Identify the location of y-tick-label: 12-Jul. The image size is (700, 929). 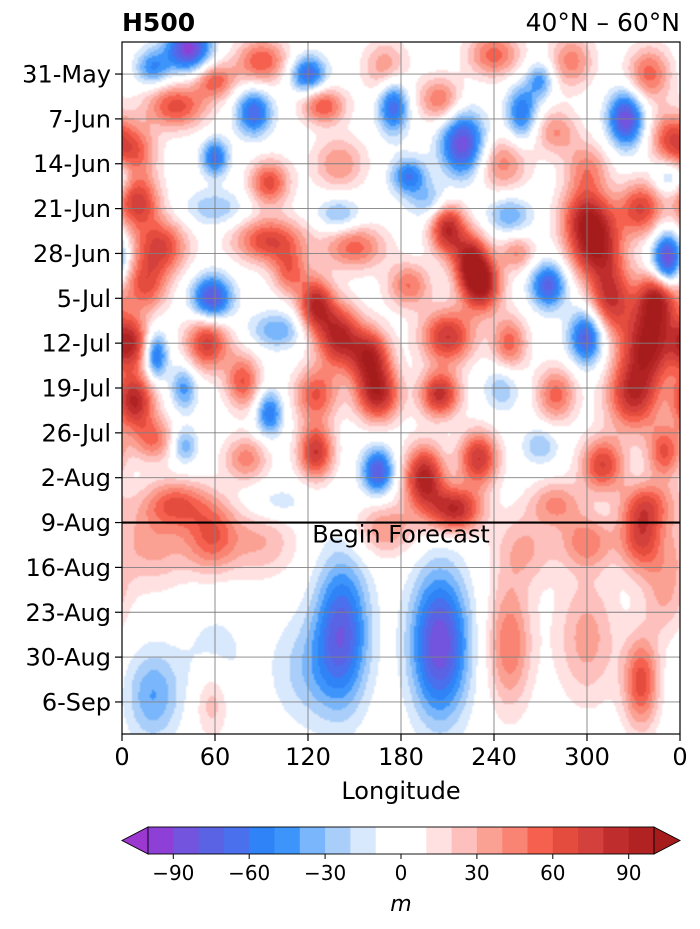
(77, 344).